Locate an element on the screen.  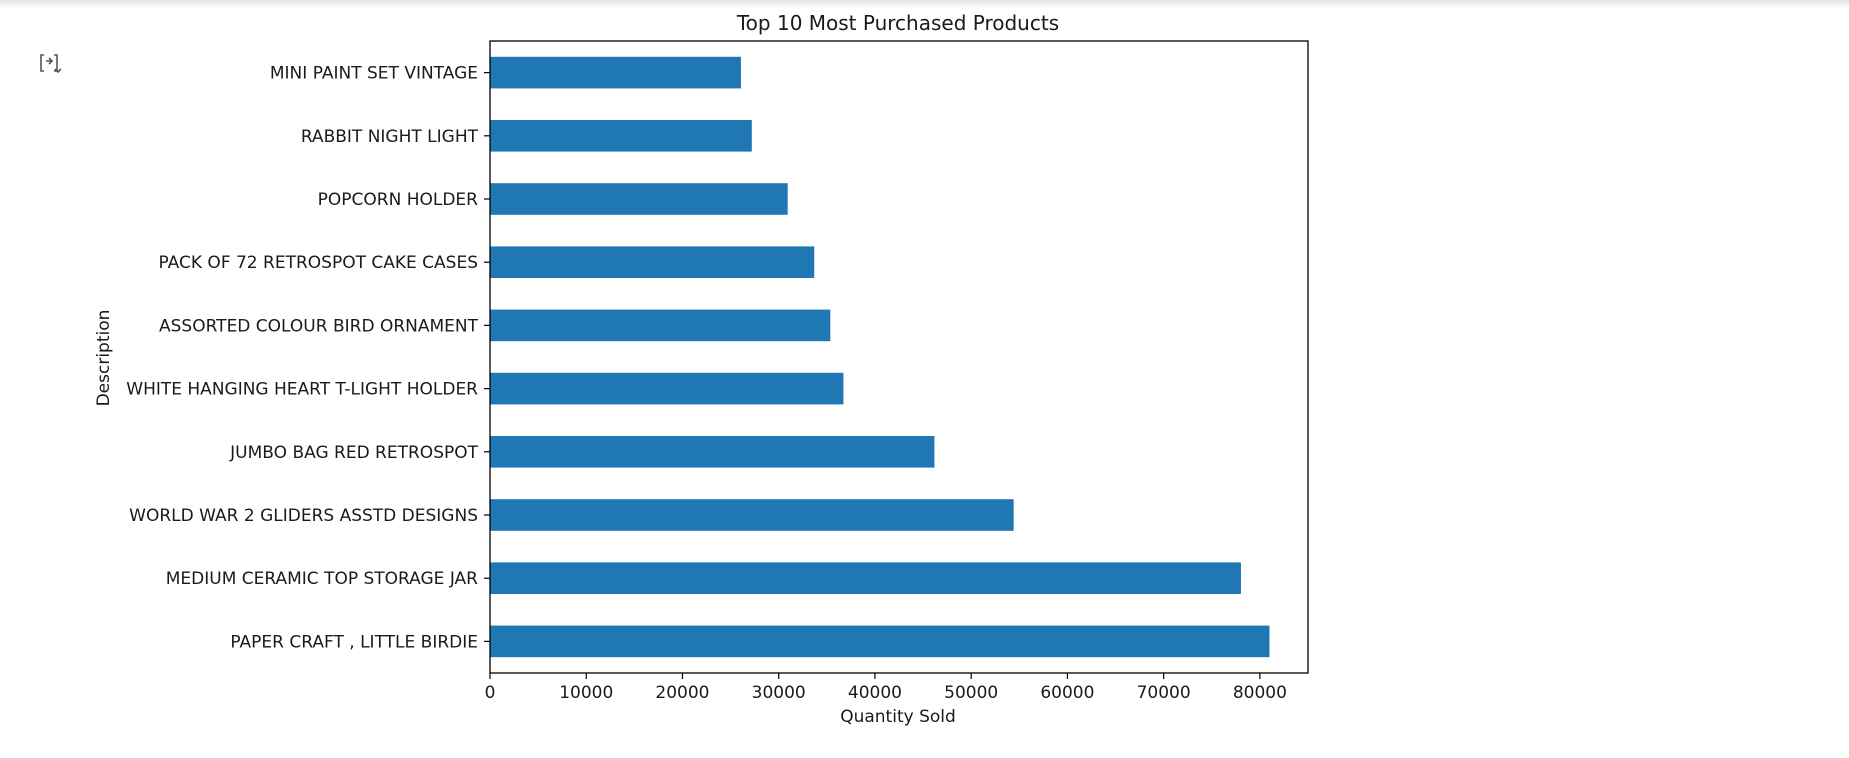
y-tick-label: RABBIT NIGHT LIGHT is located at coordinates (390, 137).